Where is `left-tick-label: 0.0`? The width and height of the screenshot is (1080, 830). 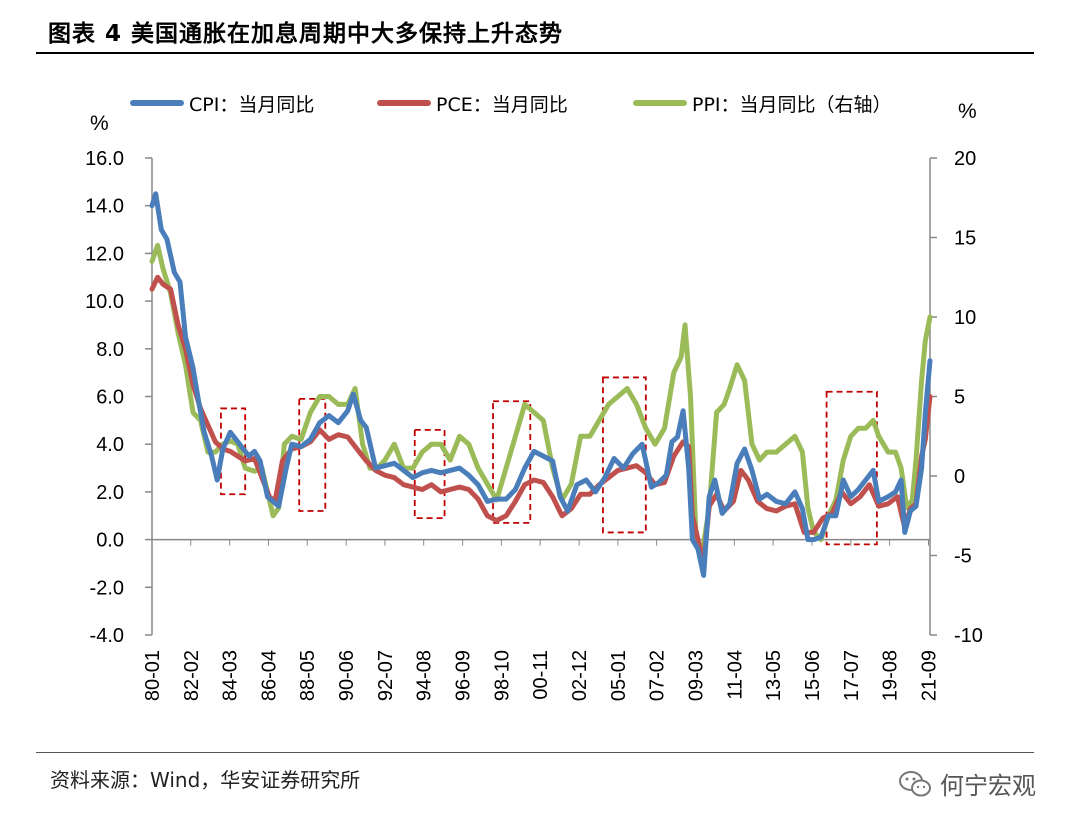 left-tick-label: 0.0 is located at coordinates (110, 541).